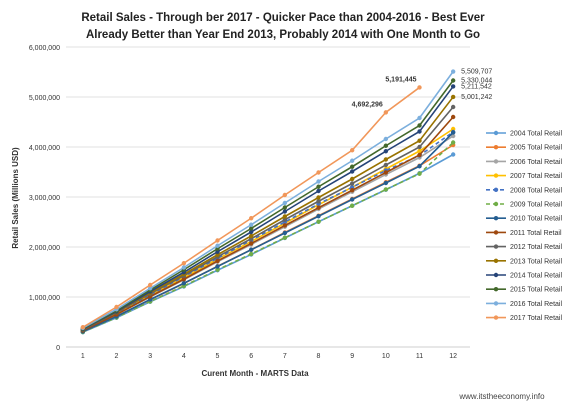 Image resolution: width=571 pixels, height=407 pixels. Describe the element at coordinates (524, 205) in the screenshot. I see `legend-entry: 2009 Total Retail` at that location.